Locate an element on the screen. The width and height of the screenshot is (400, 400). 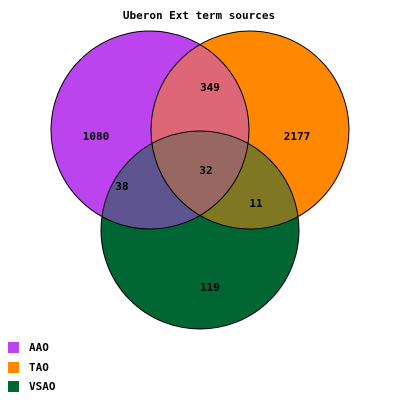
tao-vsao-overlap is located at coordinates (225, 180).